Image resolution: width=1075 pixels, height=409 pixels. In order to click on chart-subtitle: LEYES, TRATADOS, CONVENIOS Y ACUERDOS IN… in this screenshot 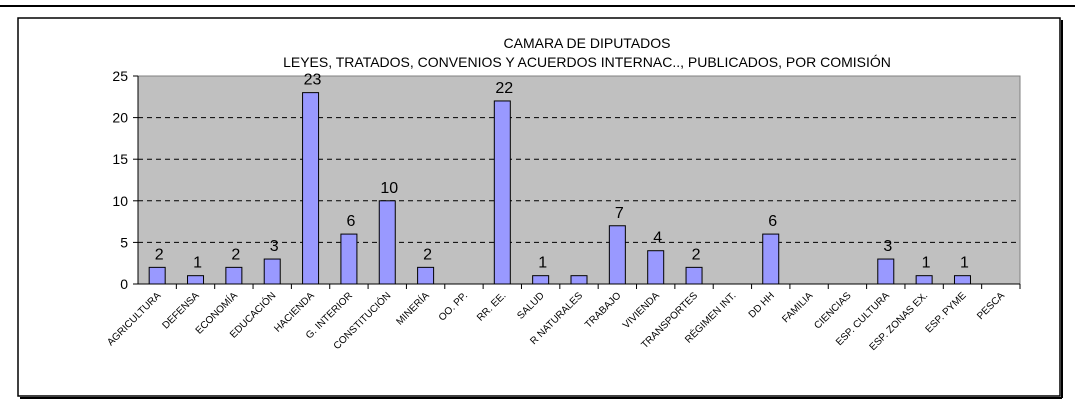, I will do `click(587, 62)`.